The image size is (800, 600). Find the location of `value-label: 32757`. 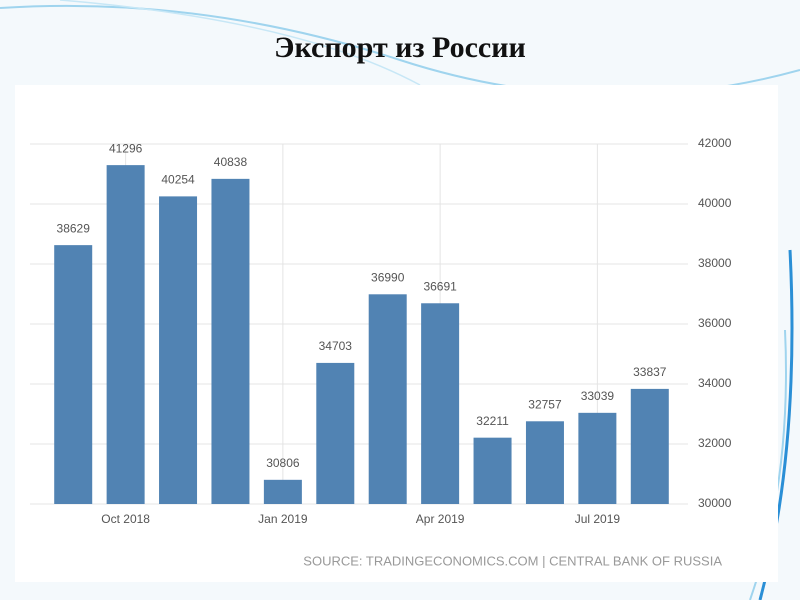

value-label: 32757 is located at coordinates (545, 404).